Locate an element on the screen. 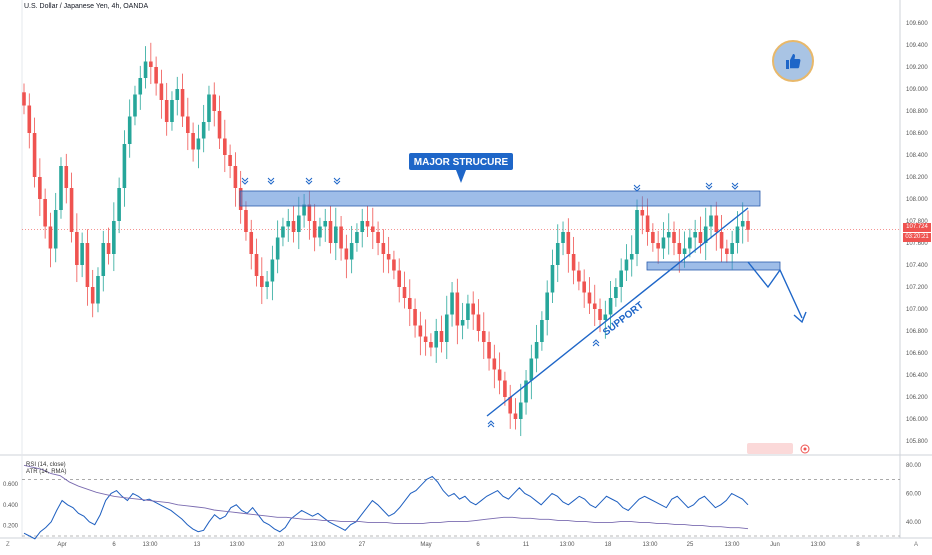 The width and height of the screenshot is (932, 555). thumbs-up-icon is located at coordinates (793, 61).